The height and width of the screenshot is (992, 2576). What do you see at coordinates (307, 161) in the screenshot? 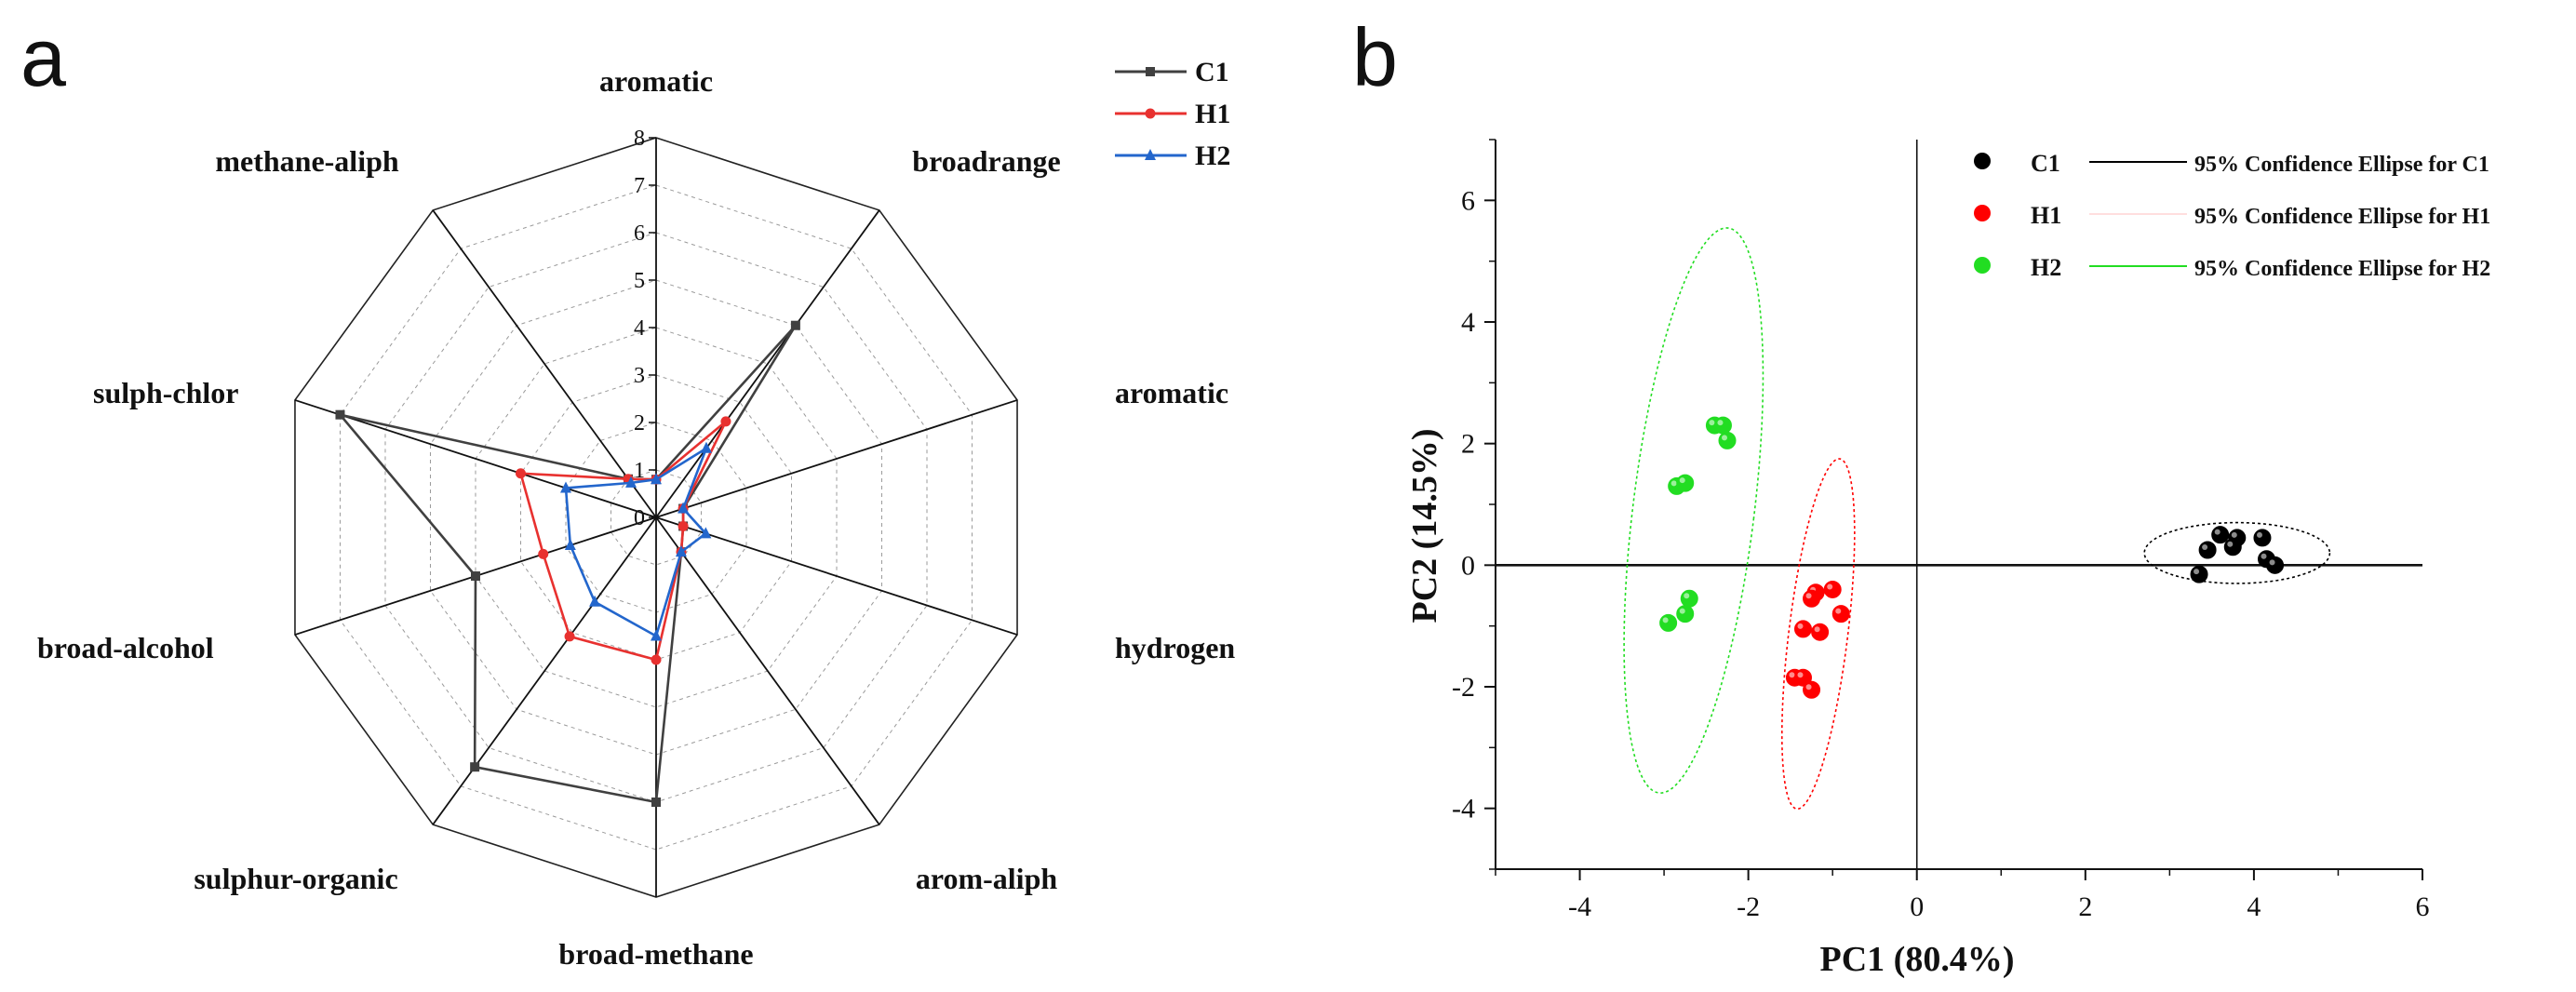
I see `radar-axis-label-methane-aliph: methane-aliph` at bounding box center [307, 161].